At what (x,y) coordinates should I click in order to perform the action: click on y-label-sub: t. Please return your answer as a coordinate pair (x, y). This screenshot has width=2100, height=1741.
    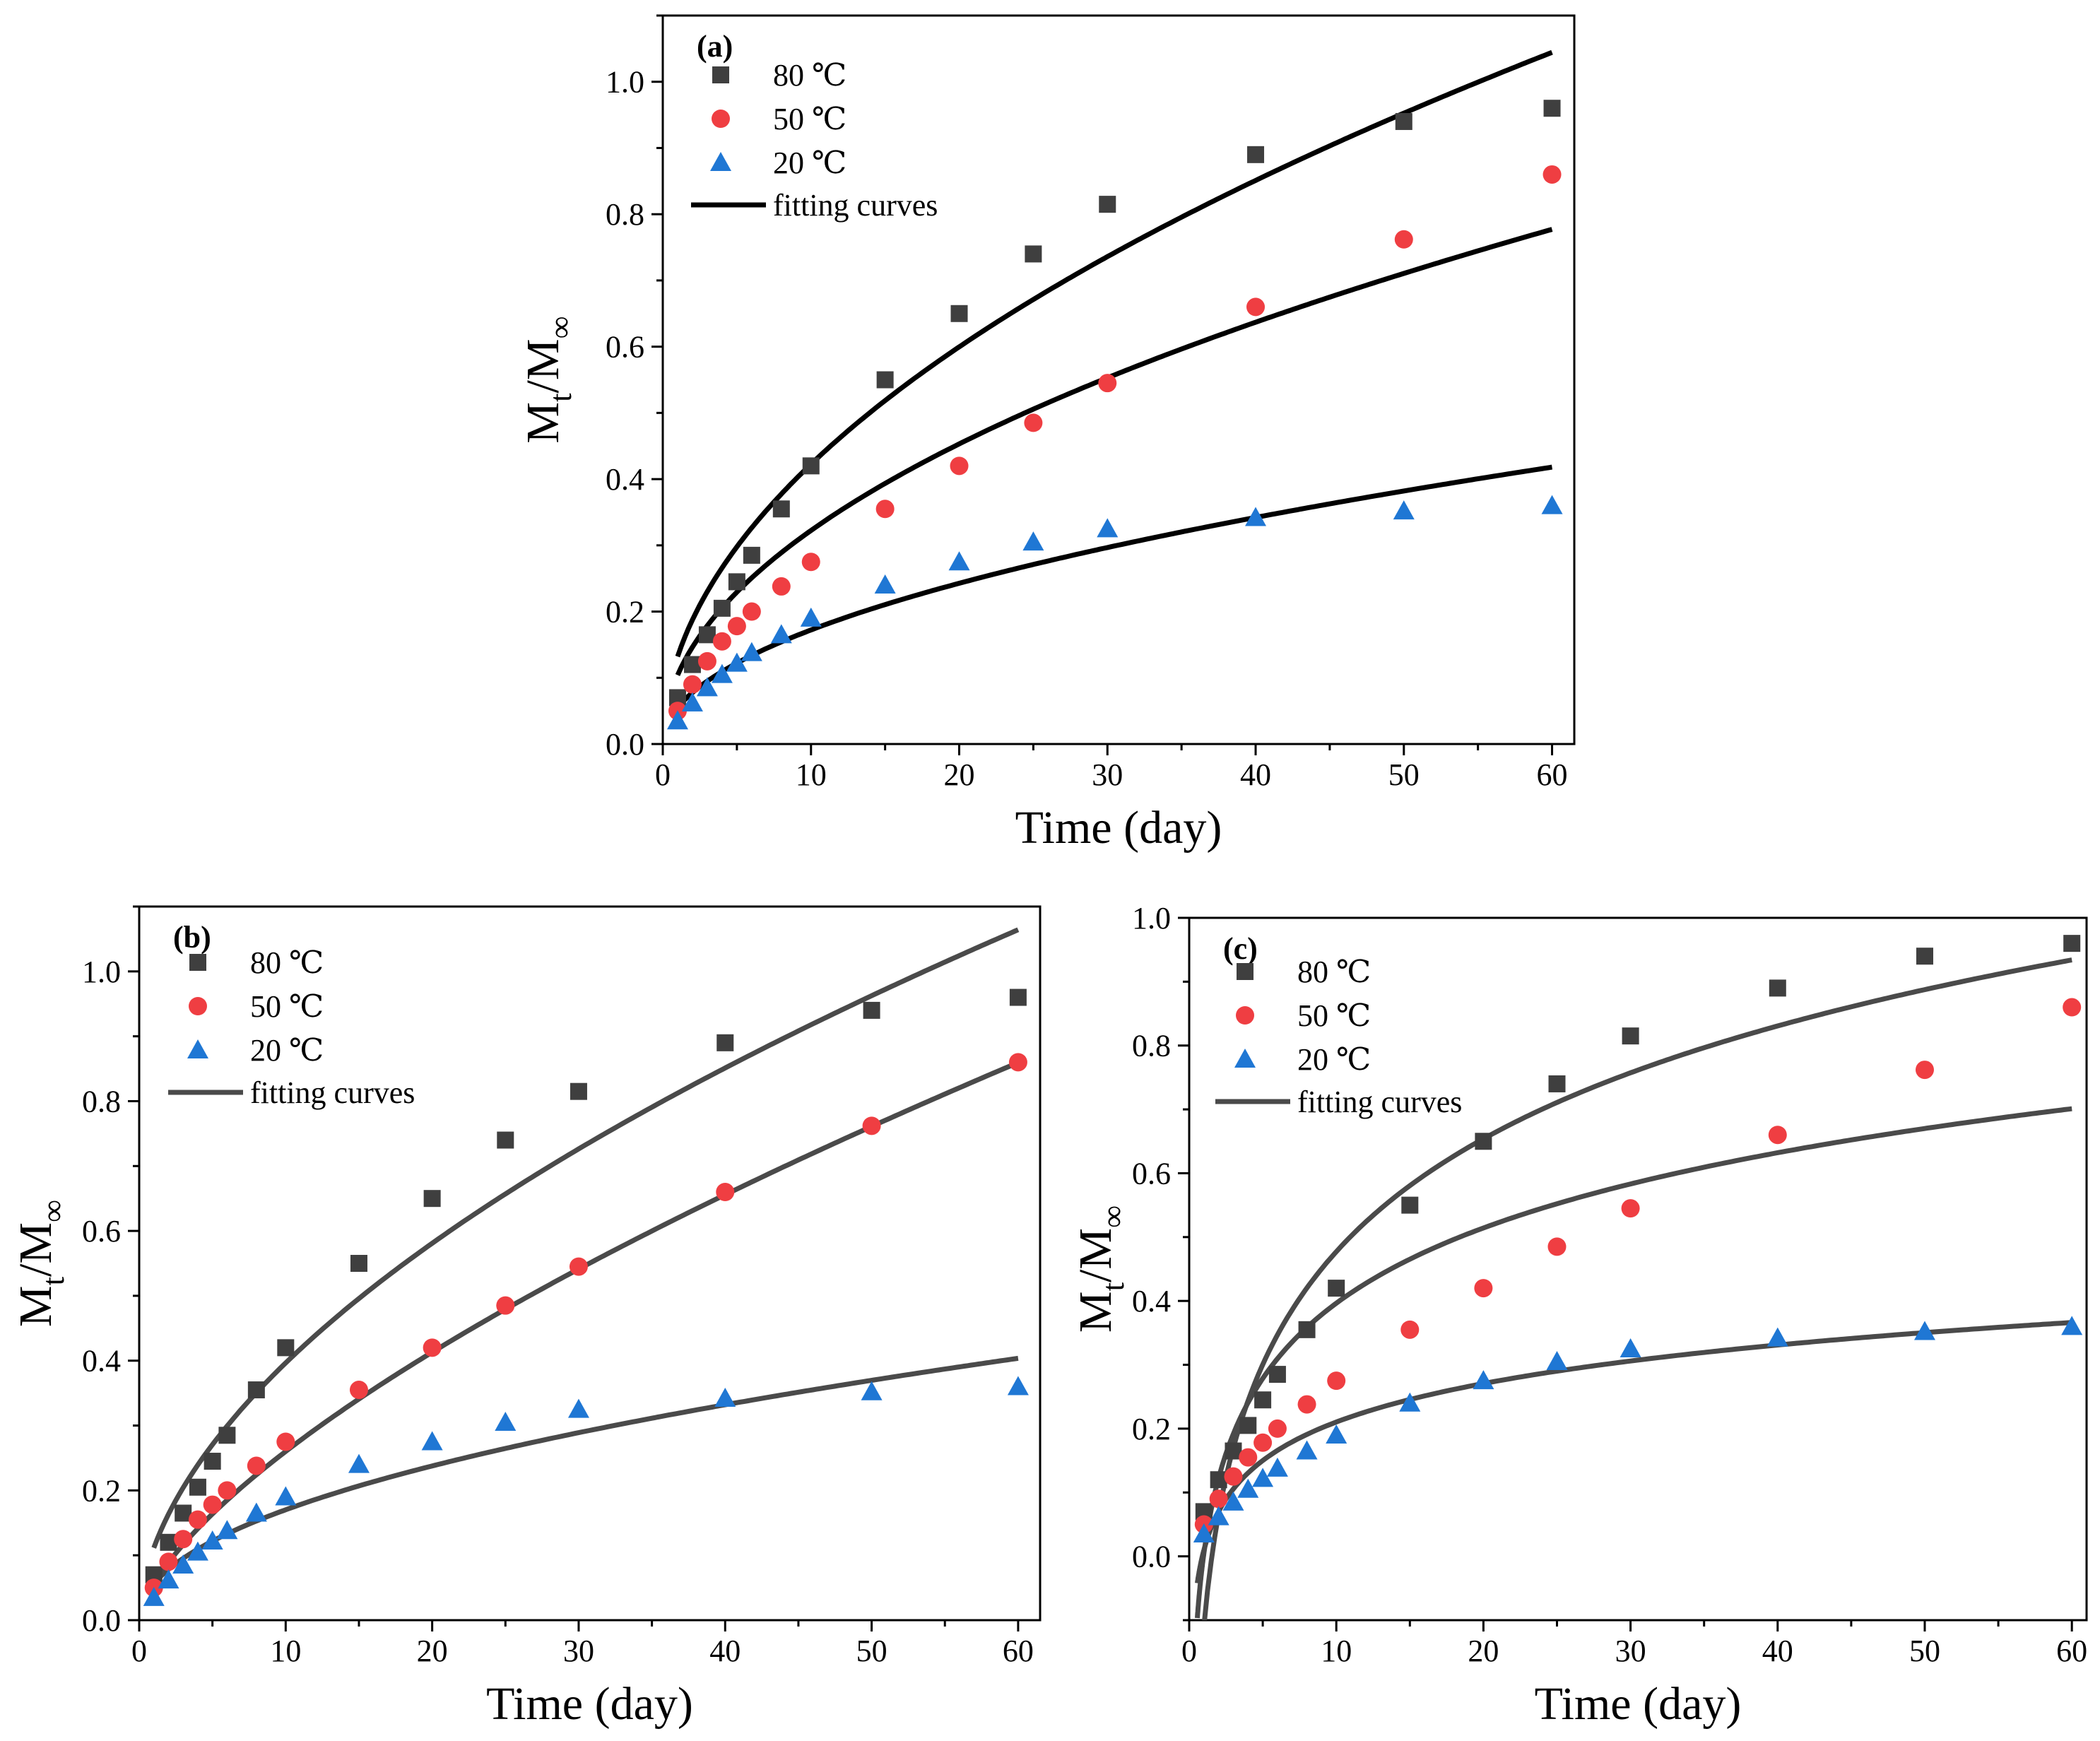
    Looking at the image, I should click on (1113, 1286).